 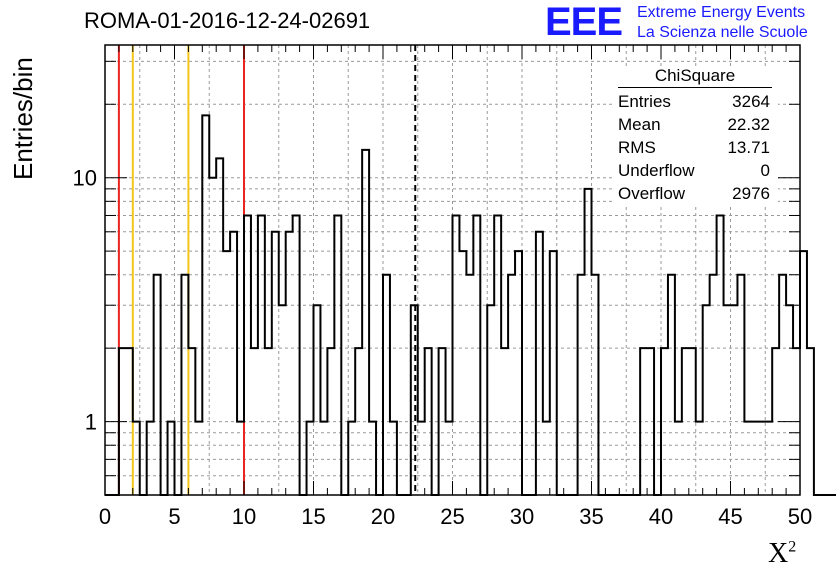 I want to click on x-tick-label: 35, so click(x=591, y=516).